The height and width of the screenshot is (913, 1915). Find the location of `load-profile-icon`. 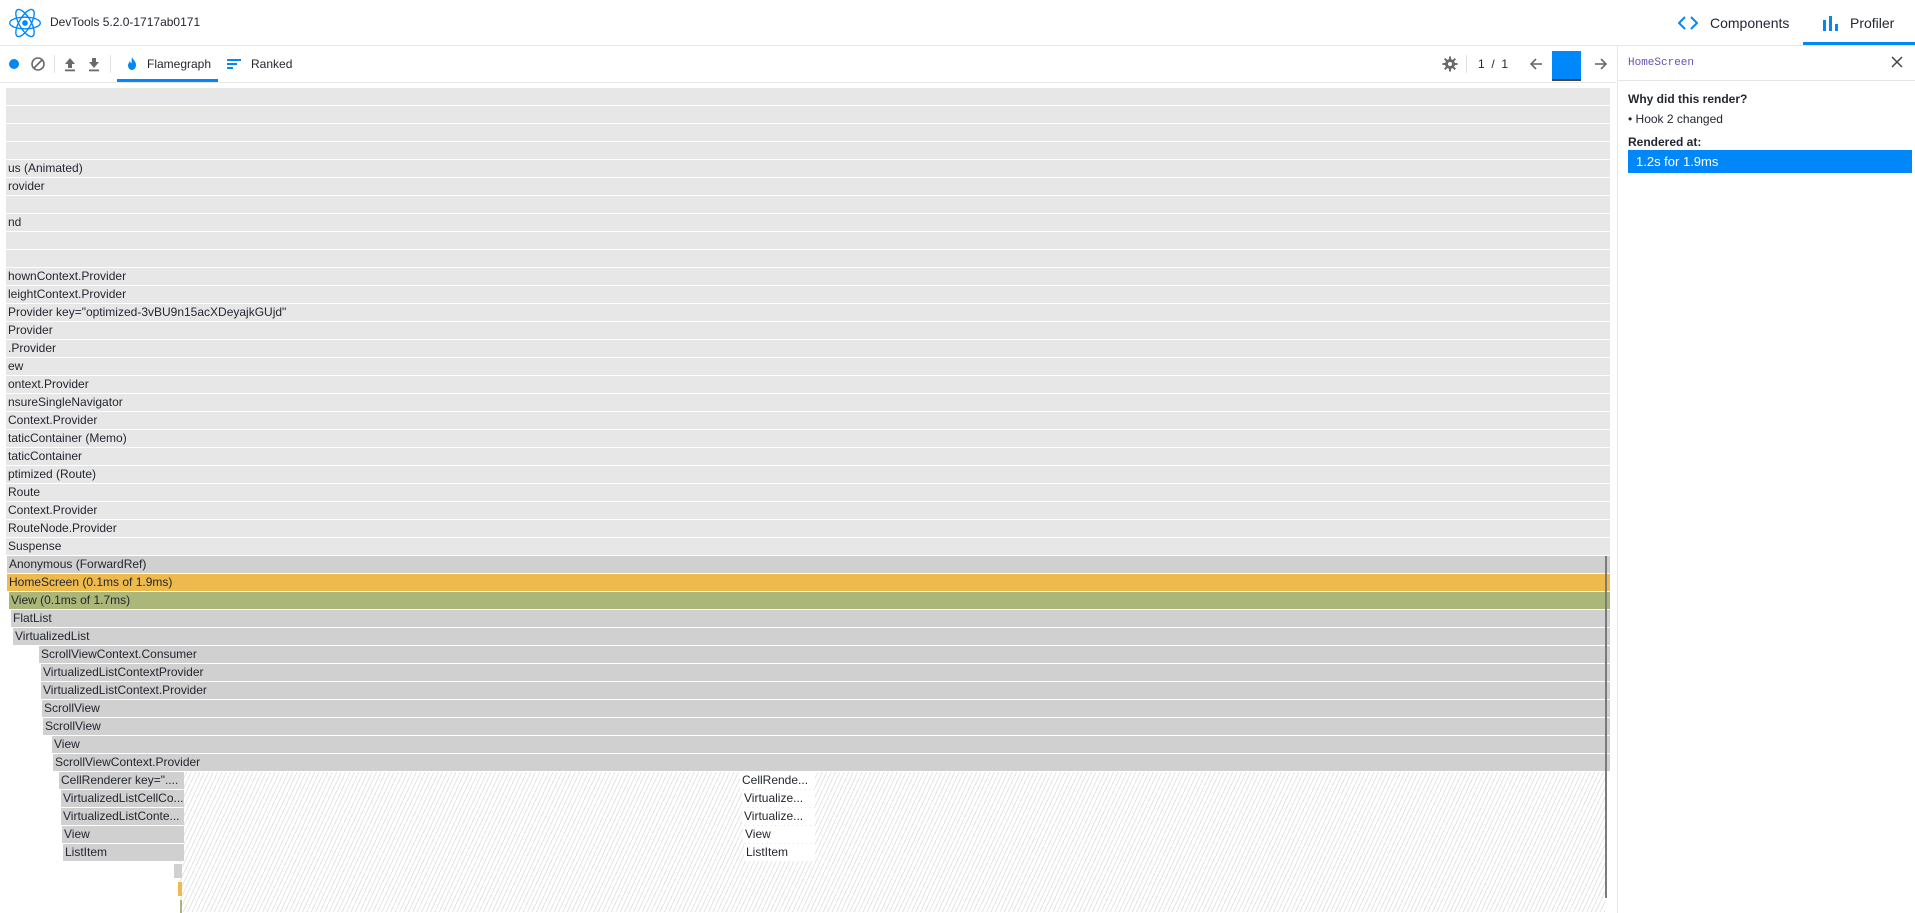

load-profile-icon is located at coordinates (70, 64).